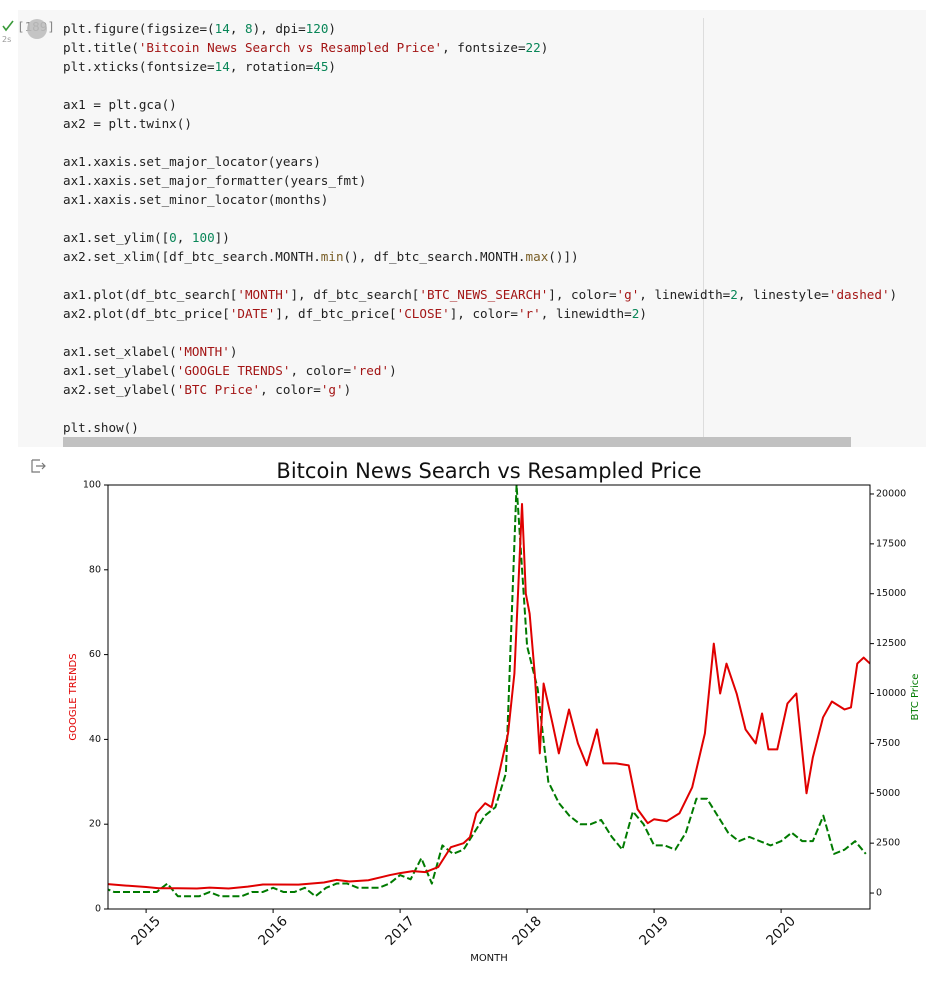 Image resolution: width=926 pixels, height=989 pixels. Describe the element at coordinates (127, 123) in the screenshot. I see `code-line: ax2 = plt.twinx()` at that location.